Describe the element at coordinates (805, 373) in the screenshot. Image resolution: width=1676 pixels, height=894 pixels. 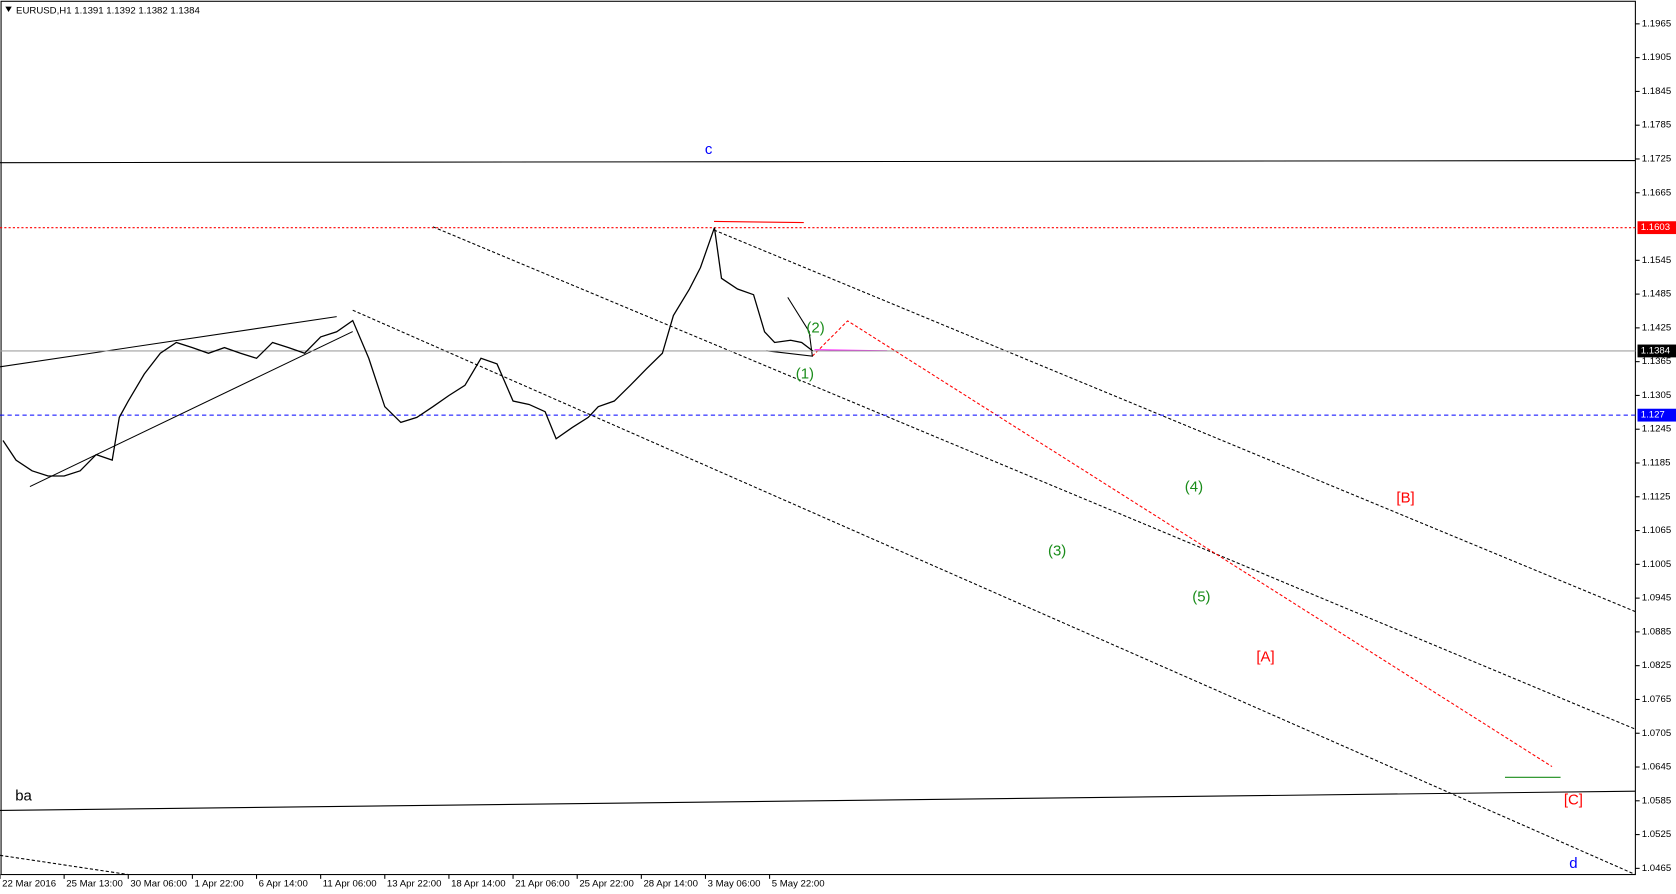
I see `wave-label: (1)` at that location.